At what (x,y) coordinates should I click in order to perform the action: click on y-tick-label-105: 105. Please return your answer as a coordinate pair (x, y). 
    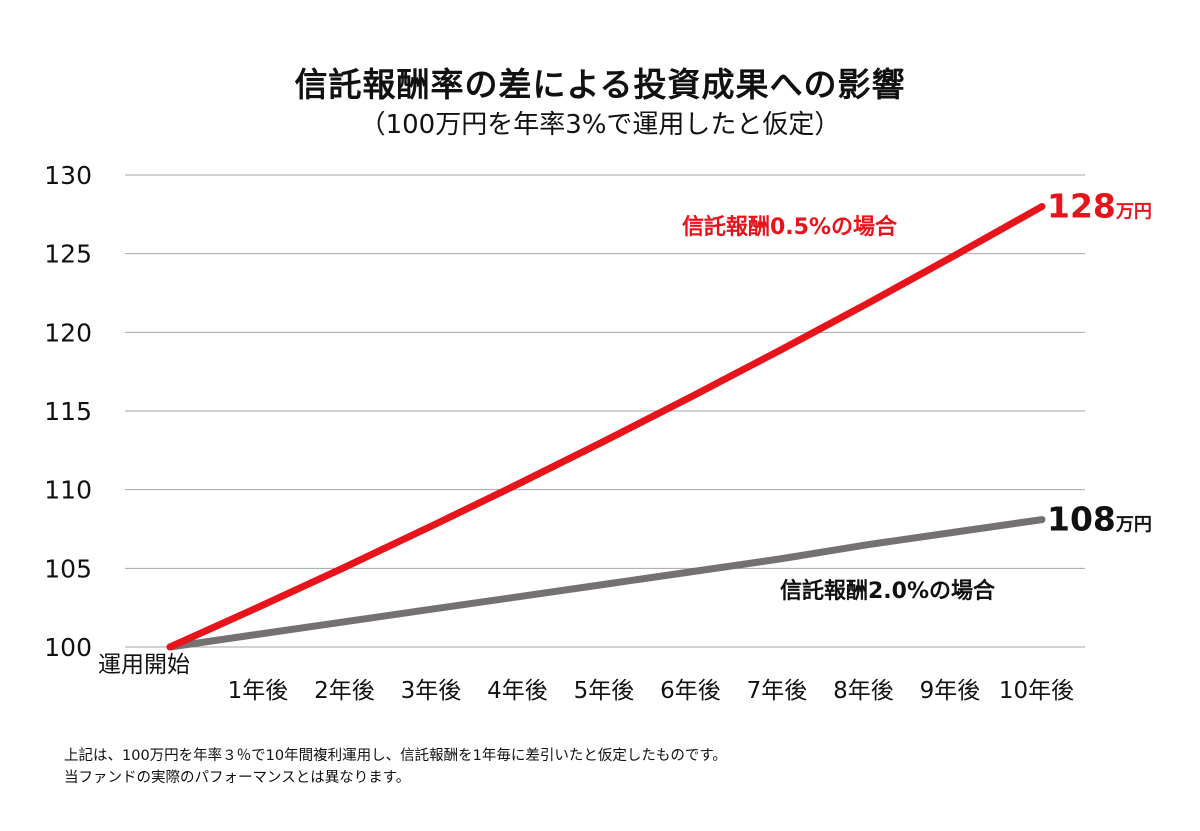
    Looking at the image, I should click on (68, 568).